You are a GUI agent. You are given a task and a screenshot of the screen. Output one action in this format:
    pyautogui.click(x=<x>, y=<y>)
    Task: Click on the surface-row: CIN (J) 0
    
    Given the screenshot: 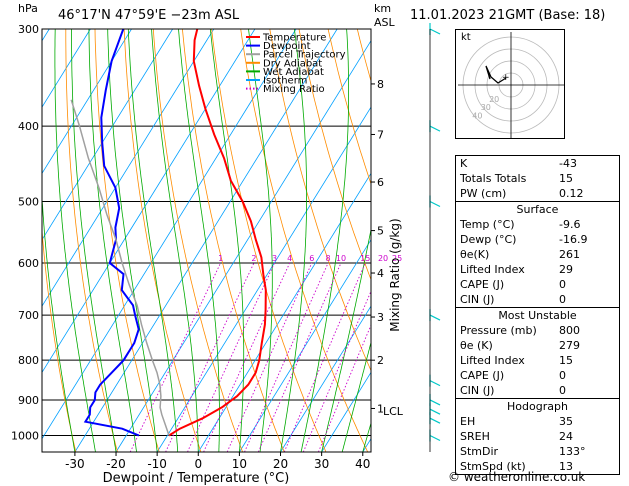 What is the action you would take?
    pyautogui.click(x=537, y=299)
    